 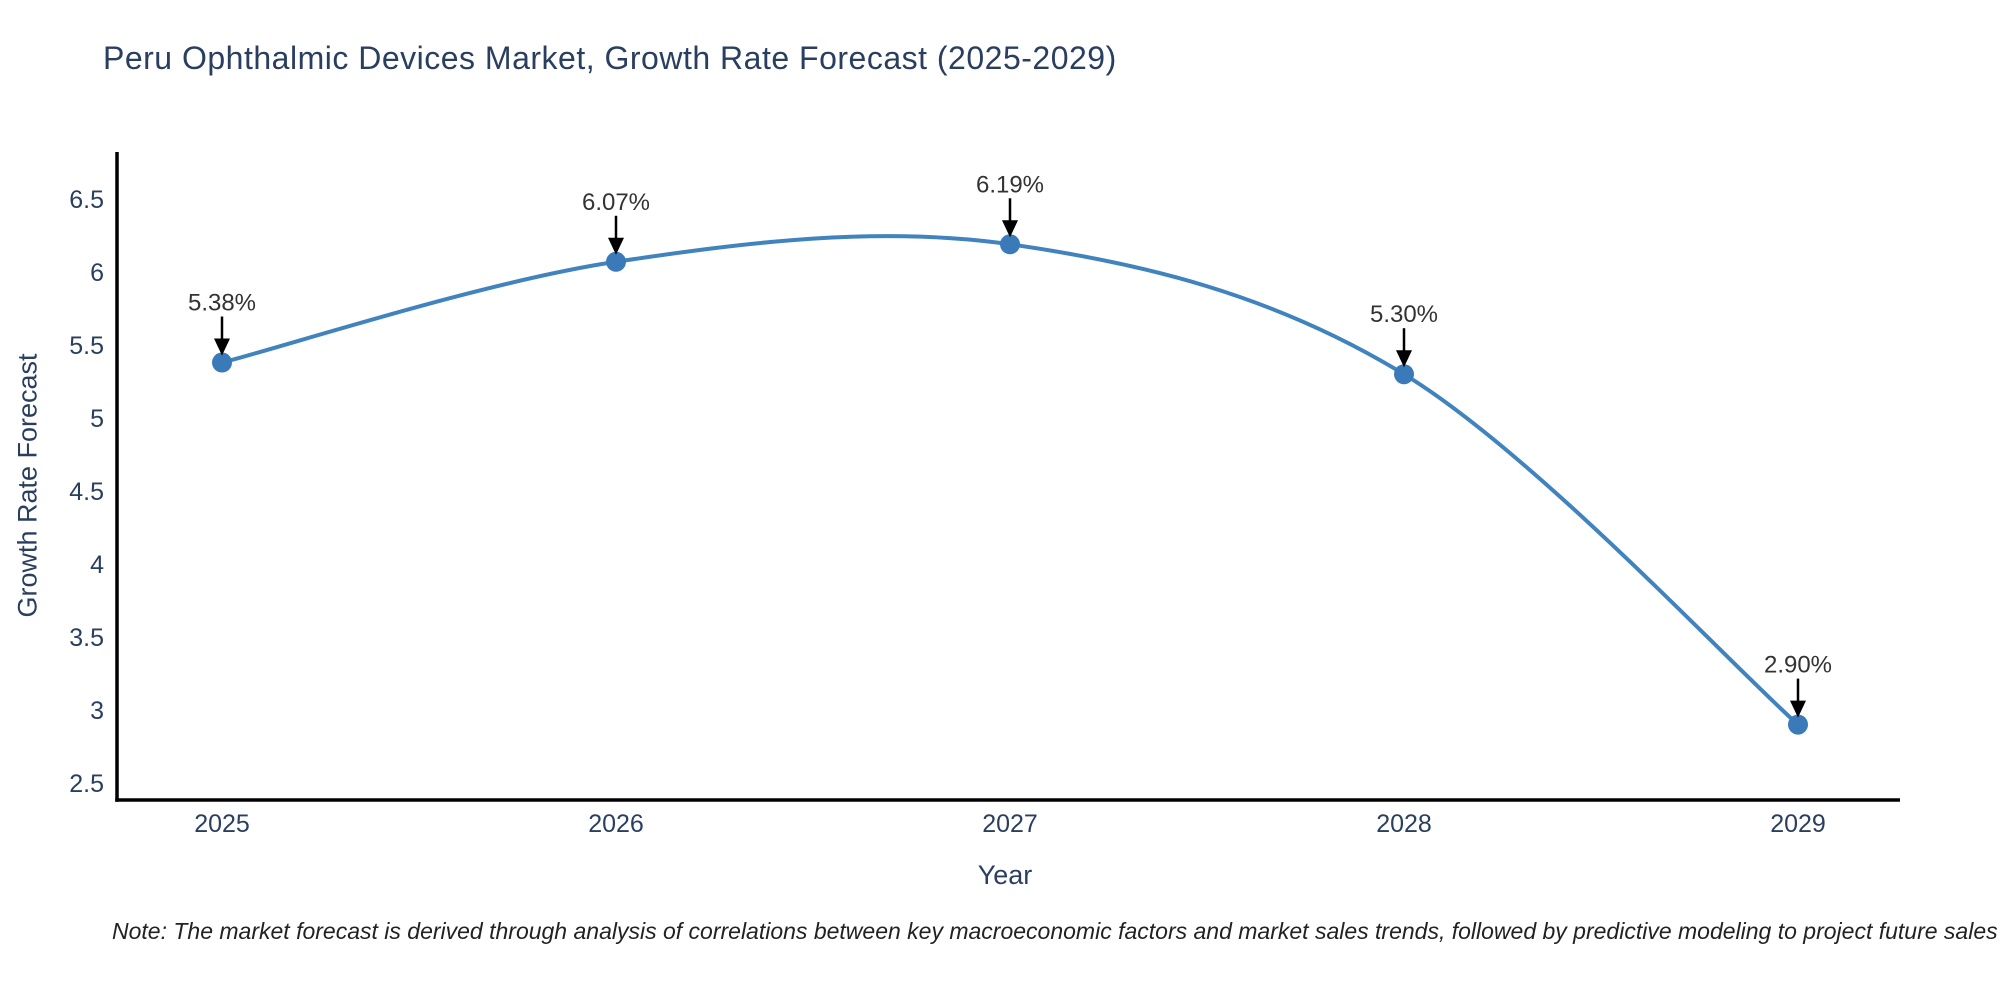 I want to click on y-tick-label: 4, so click(x=97, y=565).